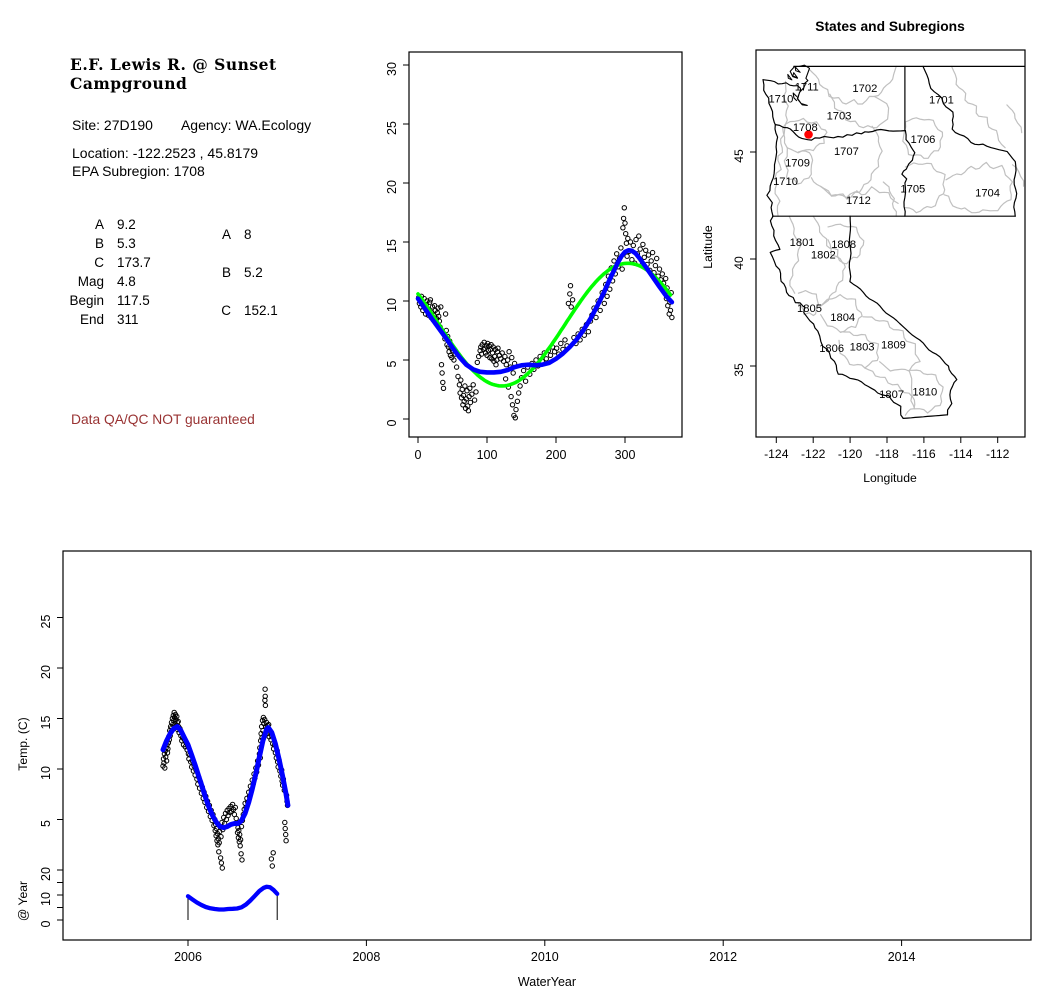  What do you see at coordinates (544, 324) in the screenshot?
I see `sinusoid-fit-curve` at bounding box center [544, 324].